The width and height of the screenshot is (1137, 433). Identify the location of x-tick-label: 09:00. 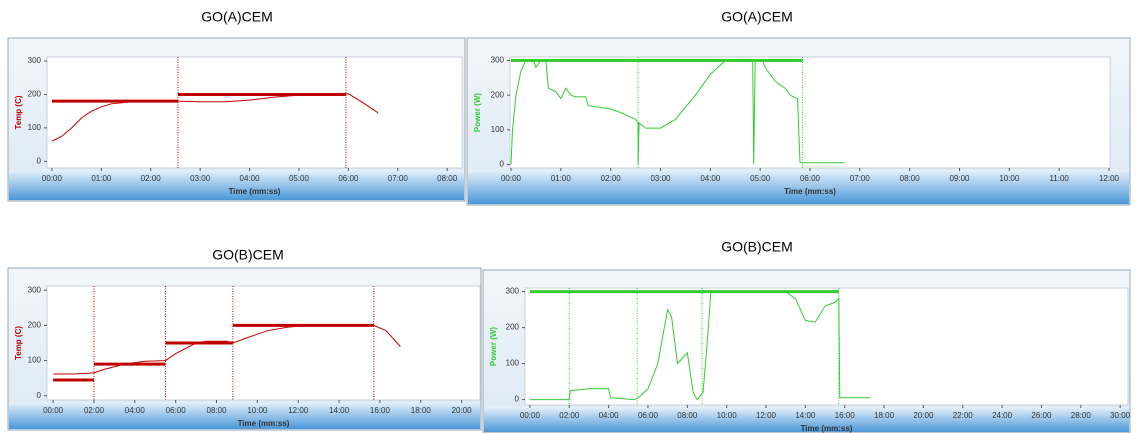
(959, 178).